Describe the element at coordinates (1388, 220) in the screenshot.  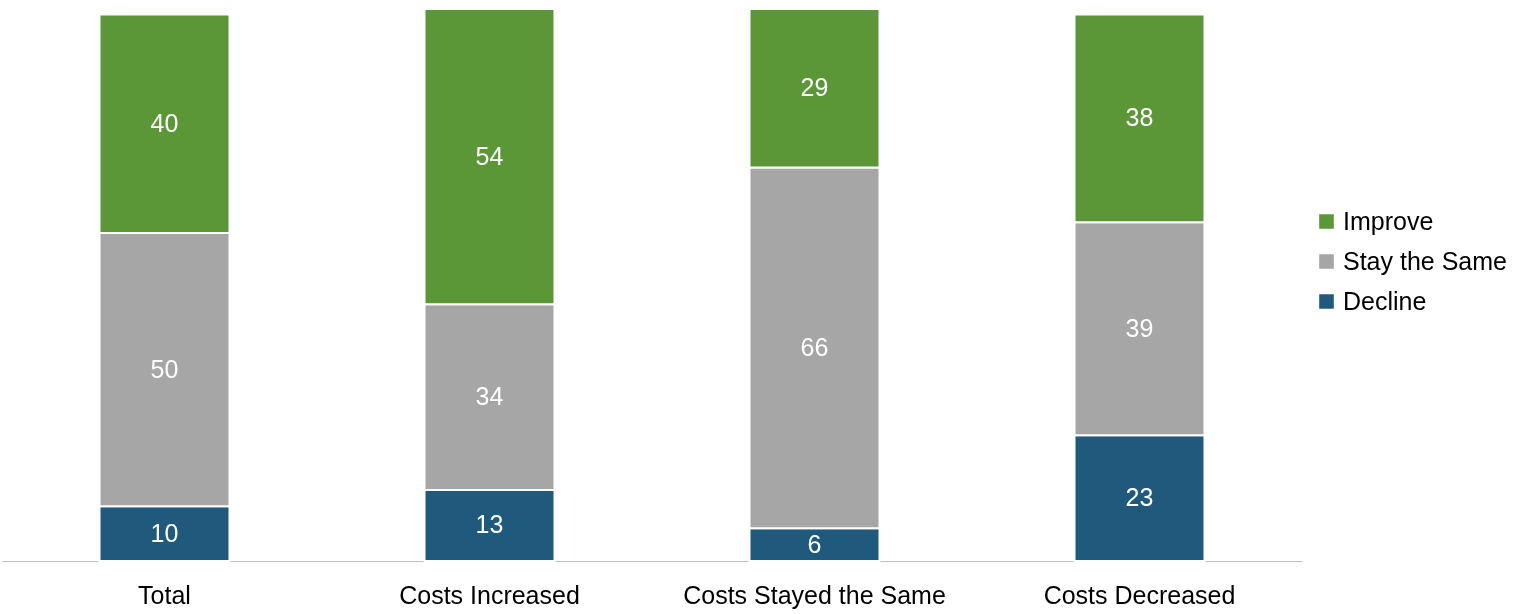
I see `legend-label: Improve` at that location.